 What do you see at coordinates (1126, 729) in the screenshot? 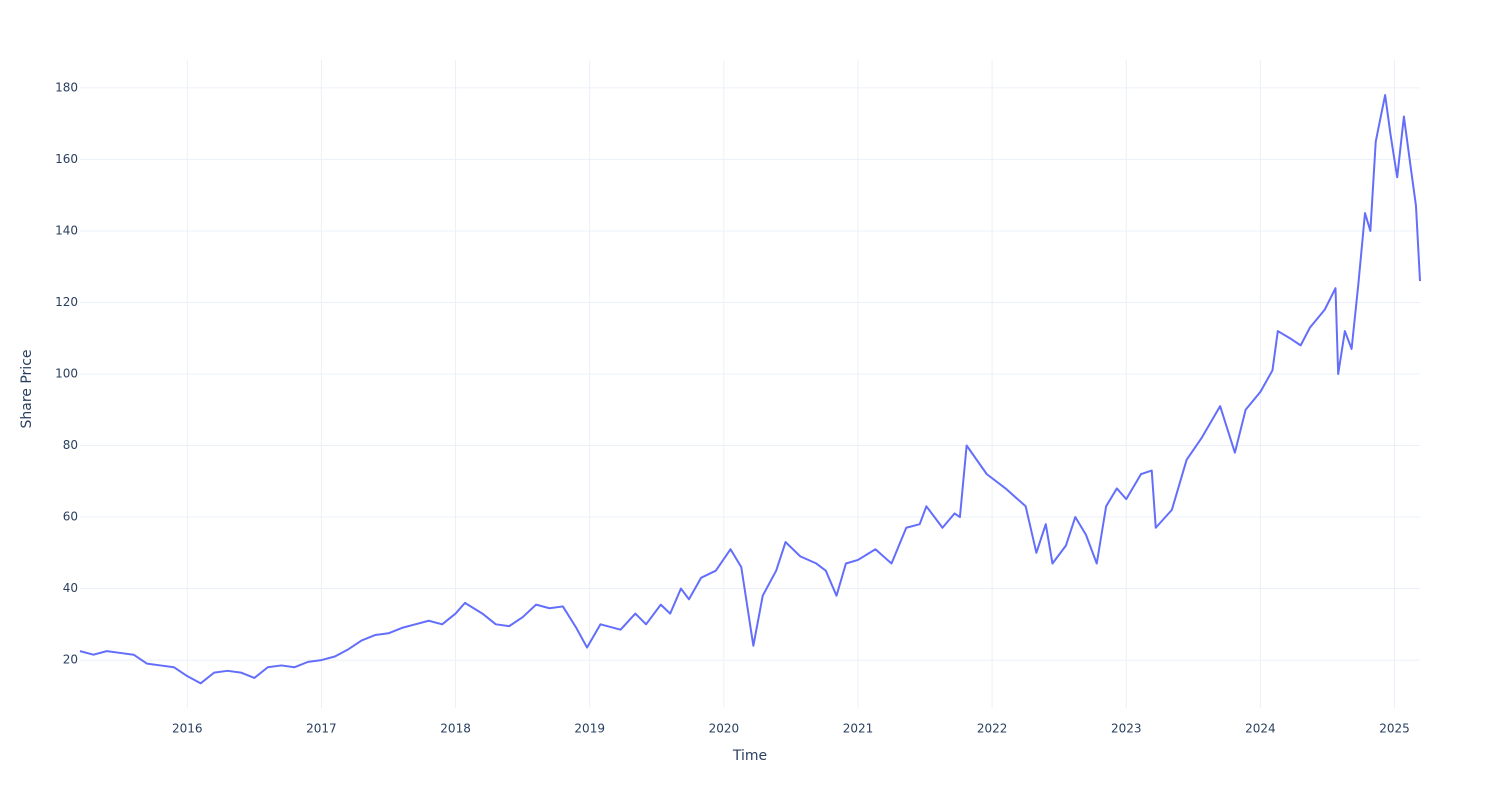
I see `x-tick-label: 2023` at bounding box center [1126, 729].